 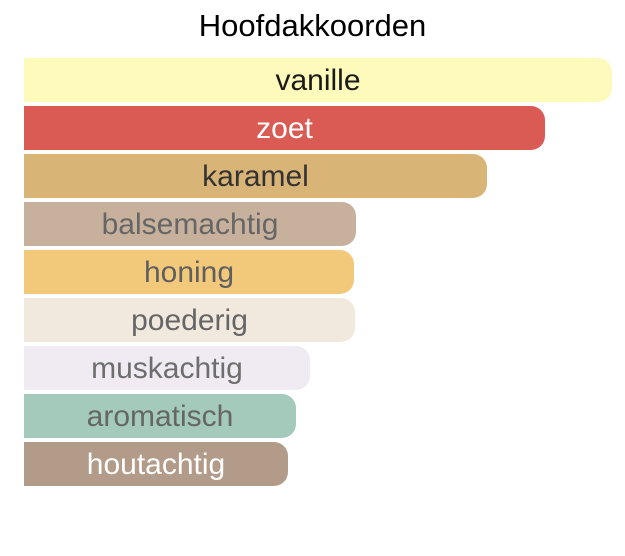 I want to click on accord-bar: houtachtig, so click(x=156, y=464).